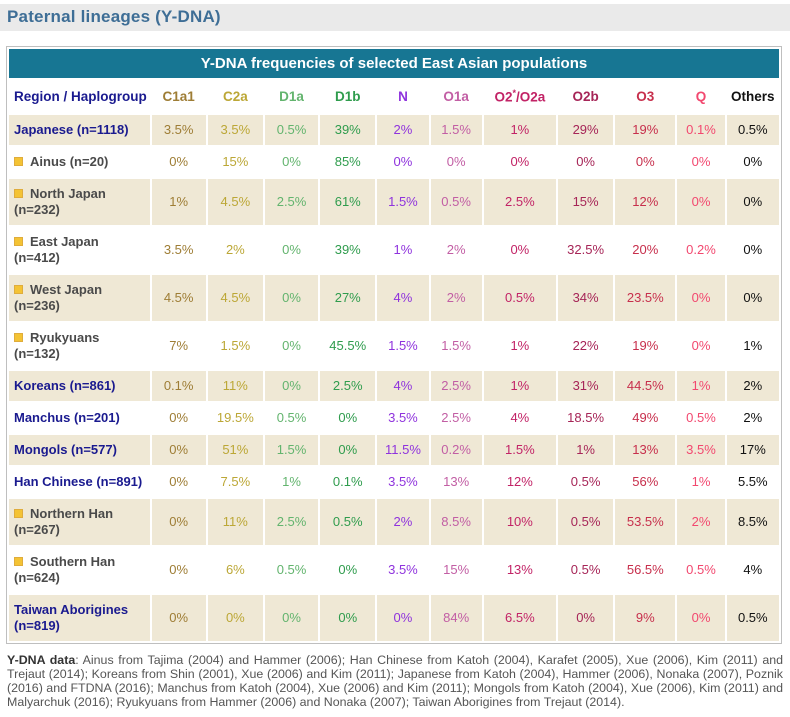 This screenshot has width=790, height=717. Describe the element at coordinates (79, 345) in the screenshot. I see `region-cell: Ryukyuans (n=132)` at that location.